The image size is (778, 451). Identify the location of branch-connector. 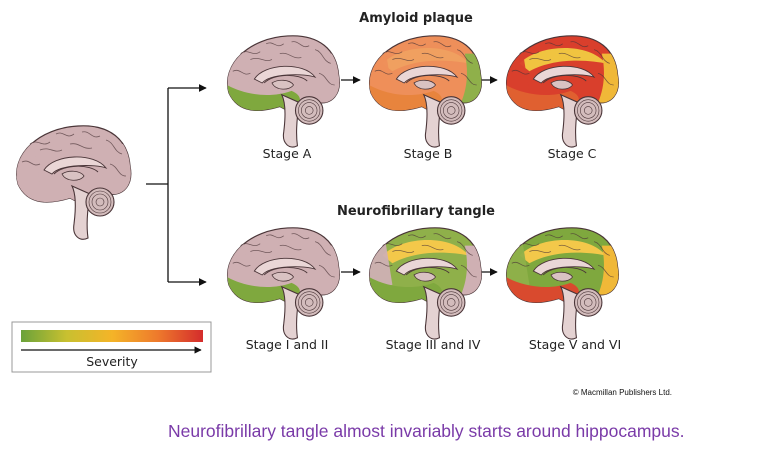
(176, 185).